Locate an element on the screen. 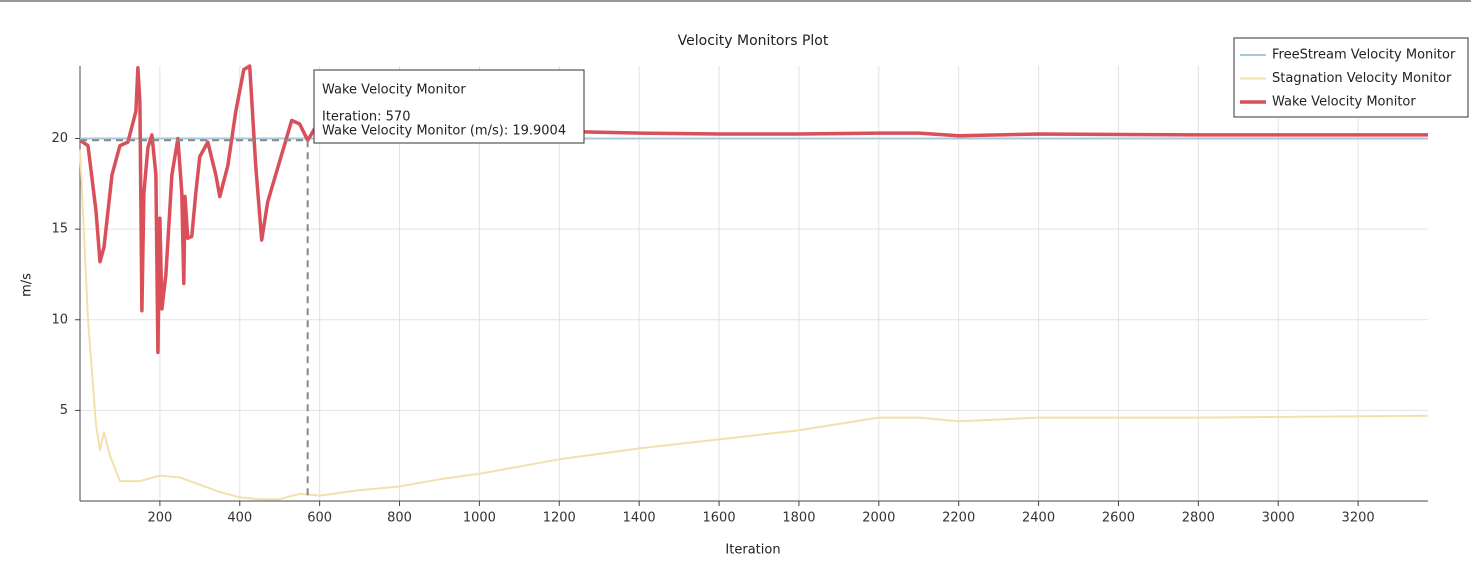 This screenshot has width=1471, height=571. x-tick-label: 2600 is located at coordinates (1118, 518).